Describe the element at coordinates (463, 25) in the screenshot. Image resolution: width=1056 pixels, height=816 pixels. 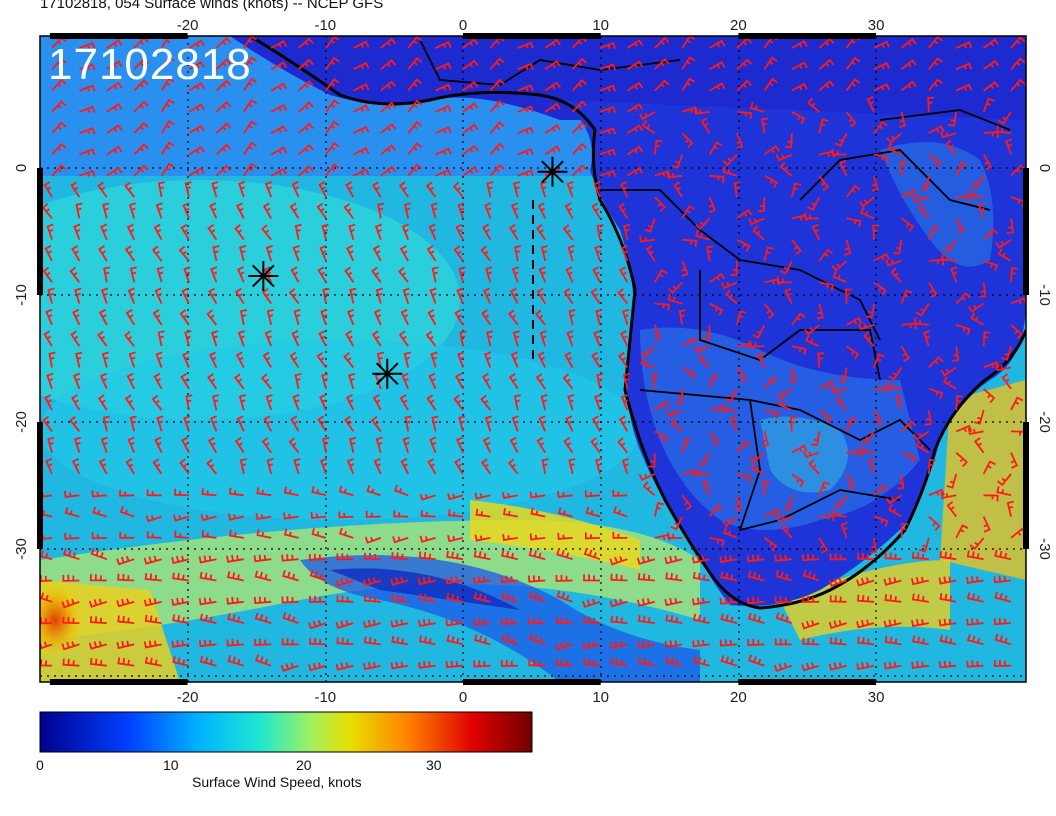
I see `lon-tick-label: 0` at that location.